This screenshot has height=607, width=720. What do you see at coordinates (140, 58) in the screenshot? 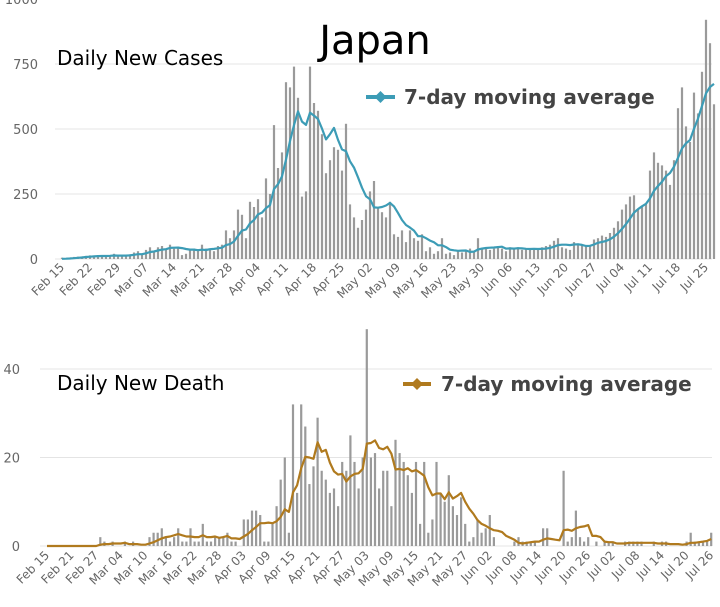
I see `cases-subtitle: Daily New Cases` at bounding box center [140, 58].